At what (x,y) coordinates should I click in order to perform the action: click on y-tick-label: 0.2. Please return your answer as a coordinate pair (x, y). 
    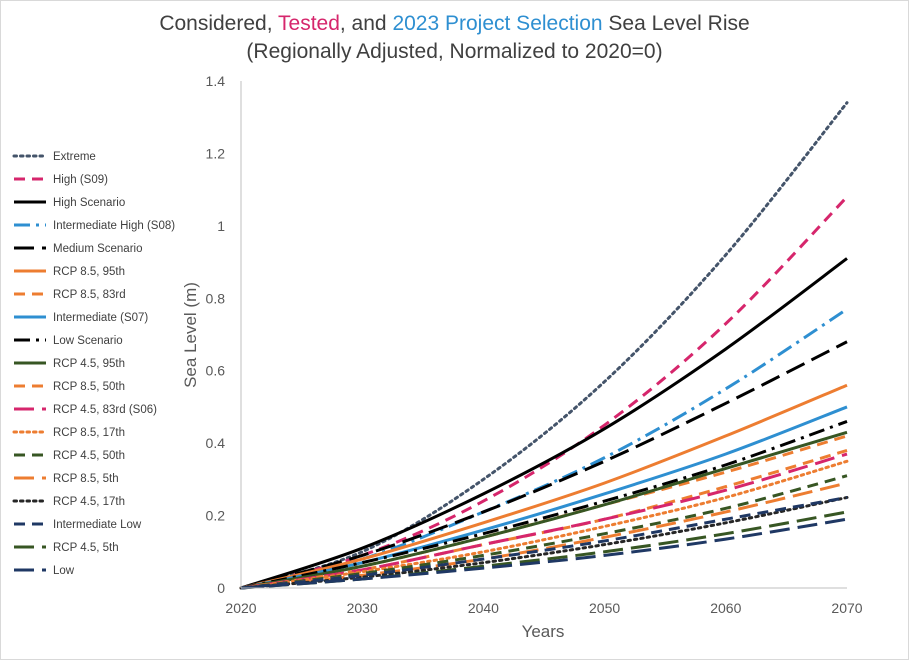
    Looking at the image, I should click on (216, 516).